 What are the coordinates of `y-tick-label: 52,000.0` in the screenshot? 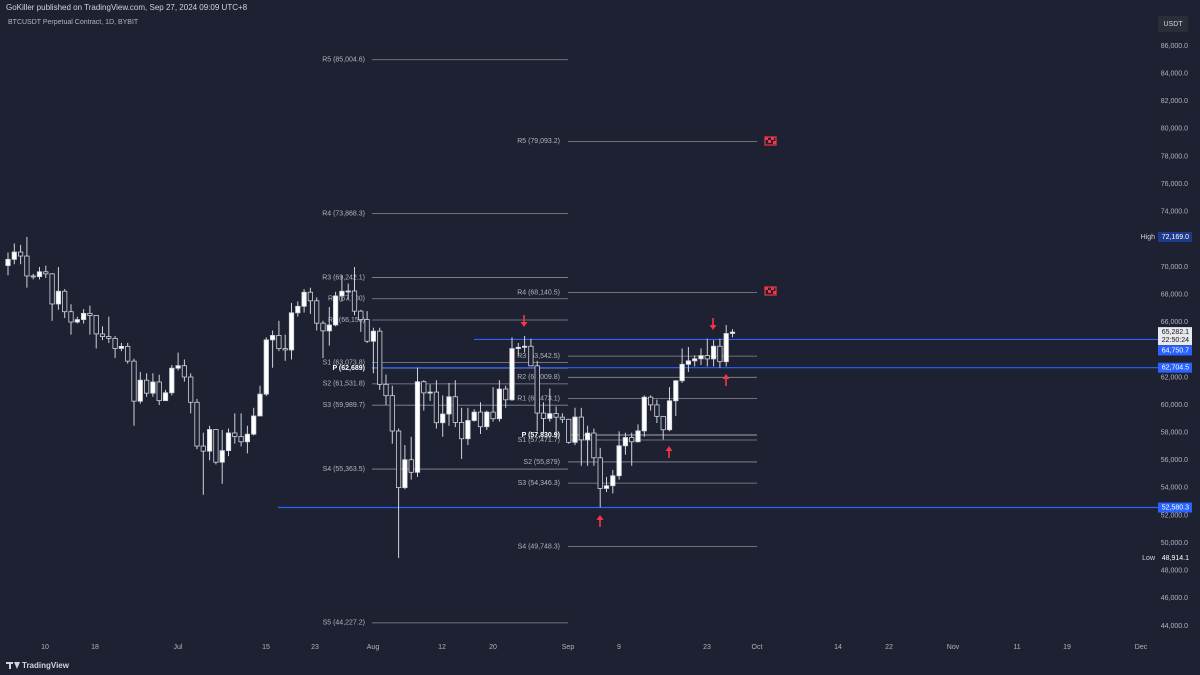 It's located at (1174, 515).